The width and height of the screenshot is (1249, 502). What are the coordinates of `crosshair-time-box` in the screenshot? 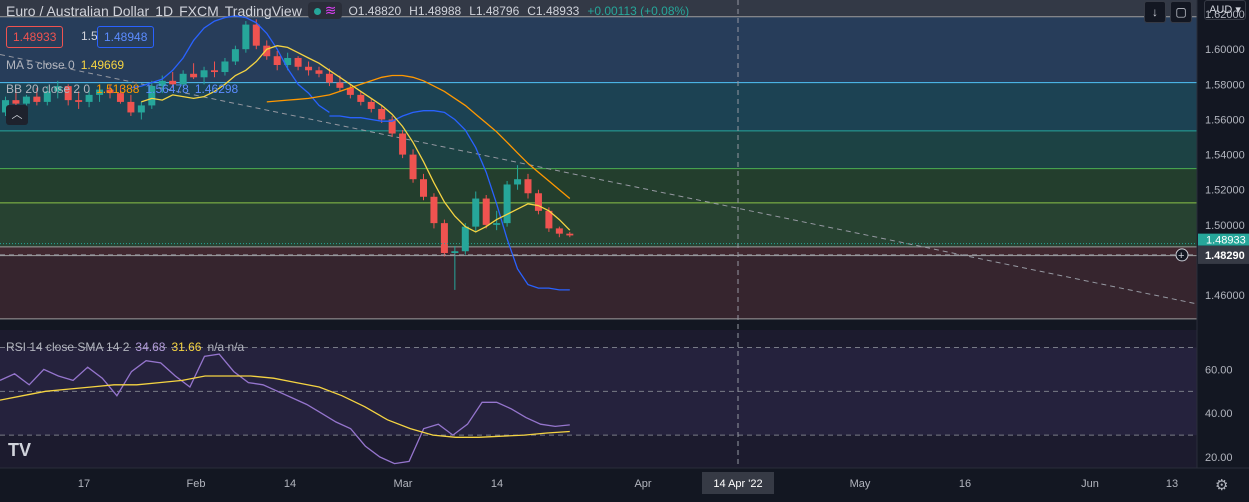 It's located at (738, 483).